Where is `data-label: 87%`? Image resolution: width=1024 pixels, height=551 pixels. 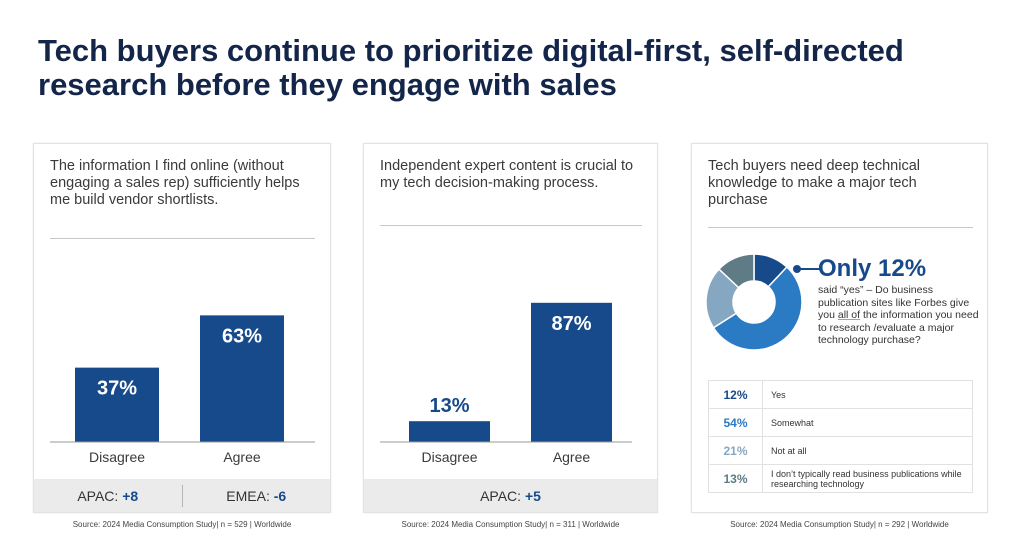
data-label: 87% is located at coordinates (571, 324).